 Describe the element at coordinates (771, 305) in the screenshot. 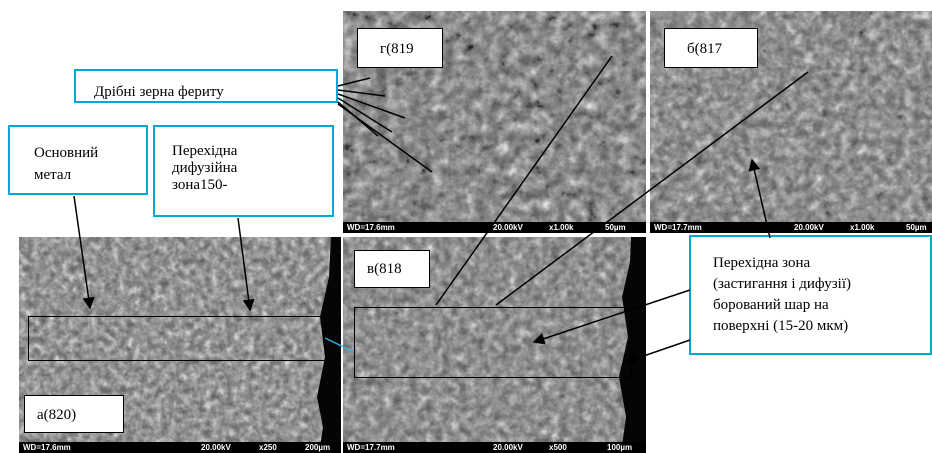

I see `label-transition-line3: борований шар на` at that location.